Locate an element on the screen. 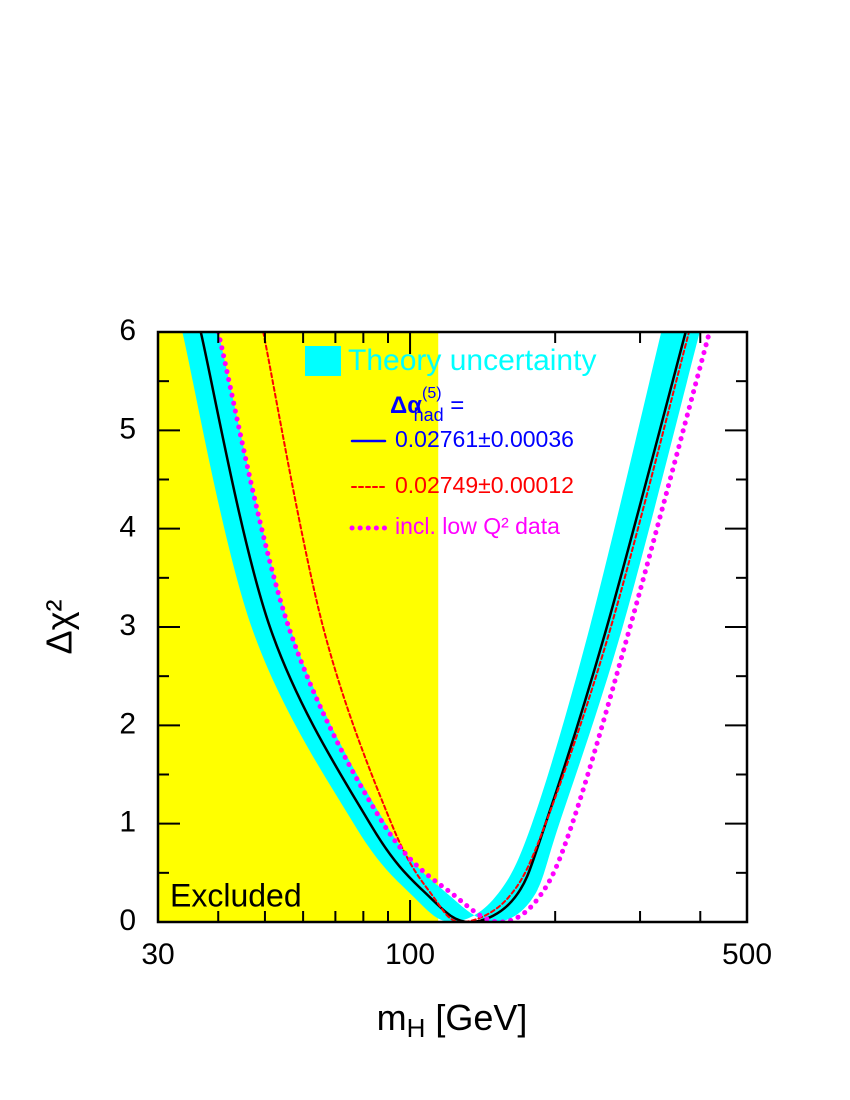 The width and height of the screenshot is (850, 1100). y-tick-label: 2 is located at coordinates (127, 723).